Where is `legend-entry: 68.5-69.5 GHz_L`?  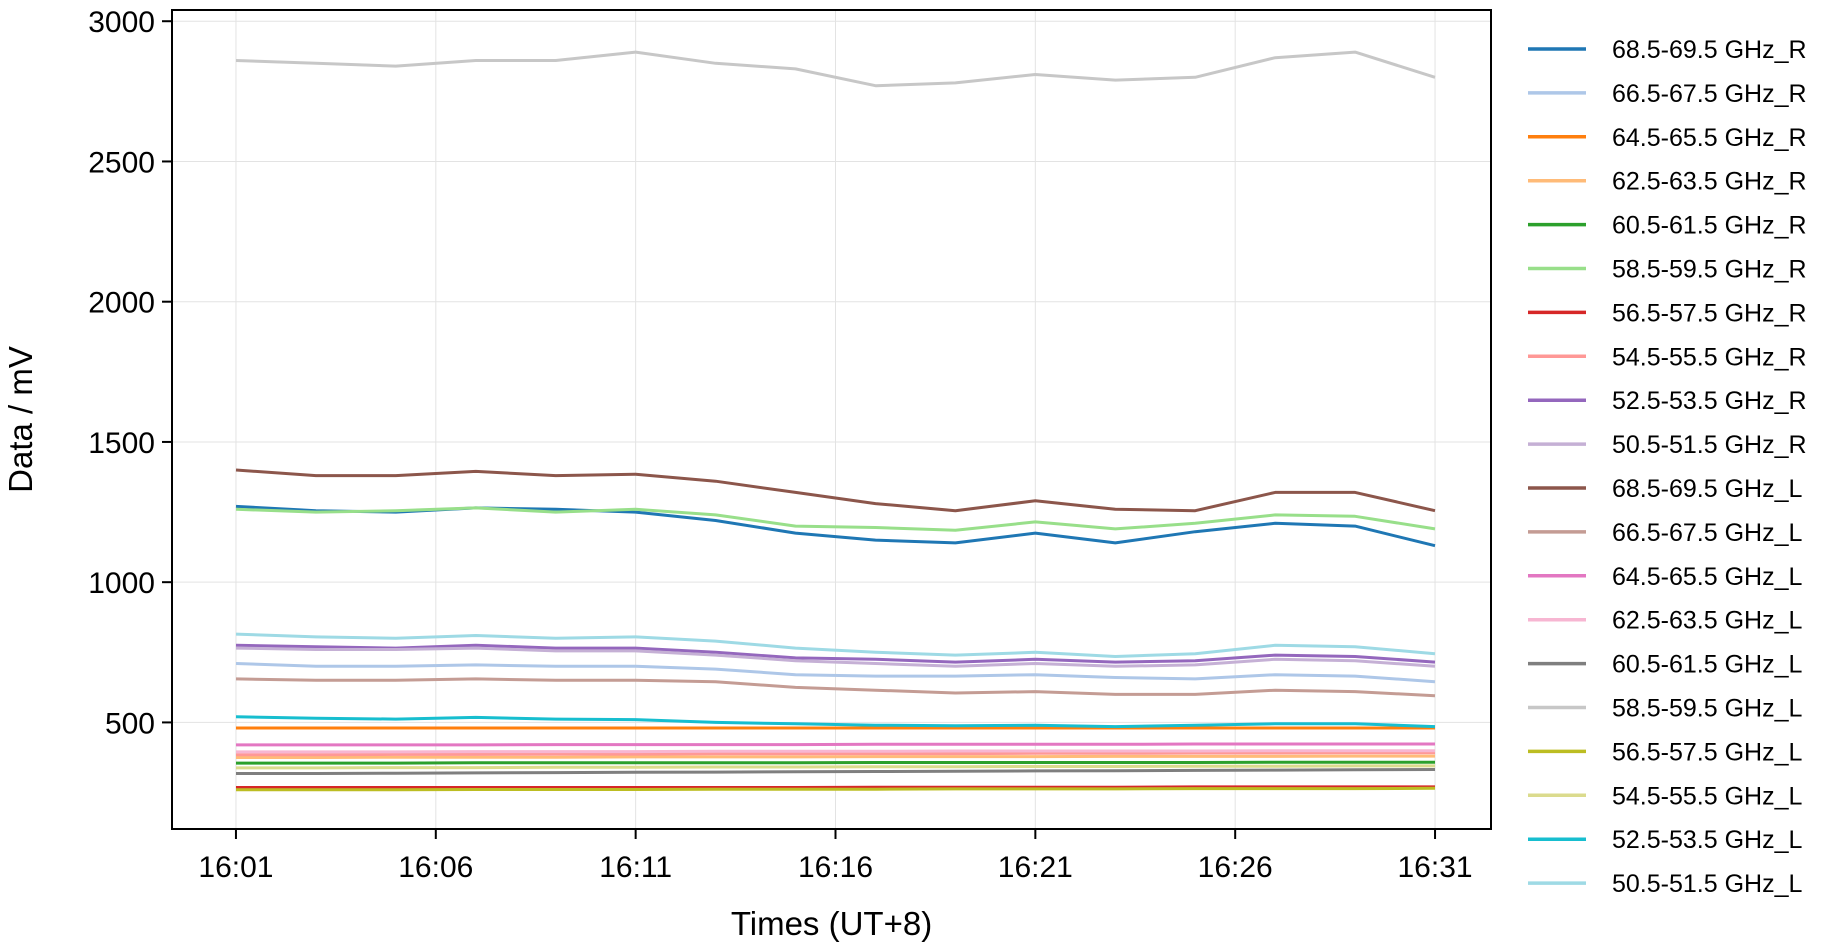 legend-entry: 68.5-69.5 GHz_L is located at coordinates (1665, 489).